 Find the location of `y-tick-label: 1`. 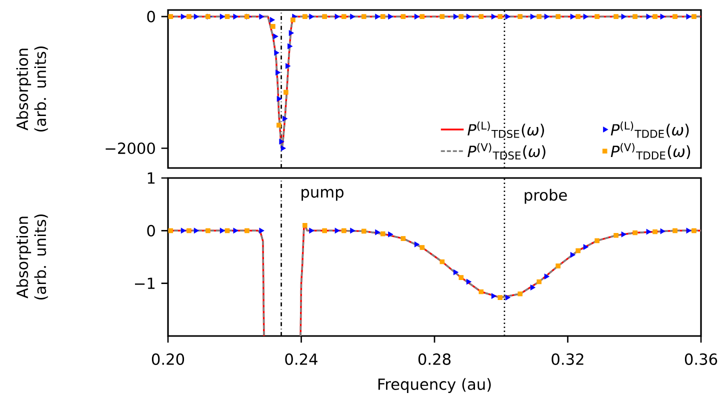

y-tick-label: 1 is located at coordinates (151, 178).